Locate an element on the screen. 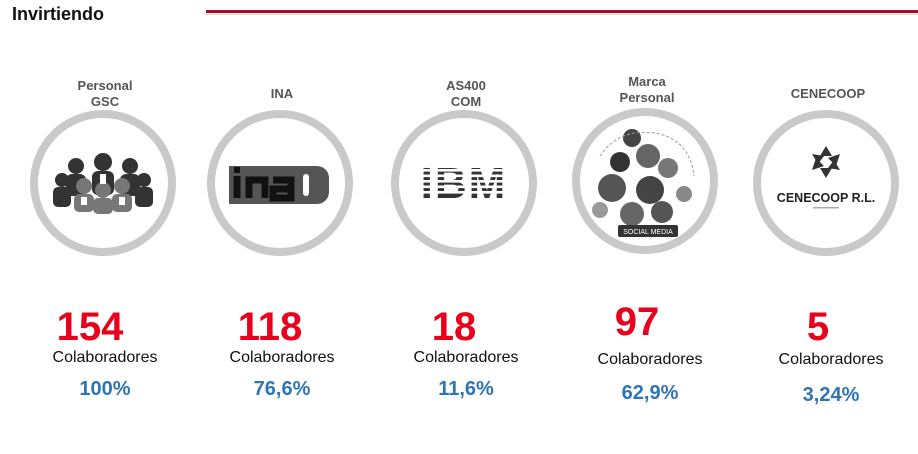 This screenshot has width=918, height=454. count-value: 154 is located at coordinates (90, 327).